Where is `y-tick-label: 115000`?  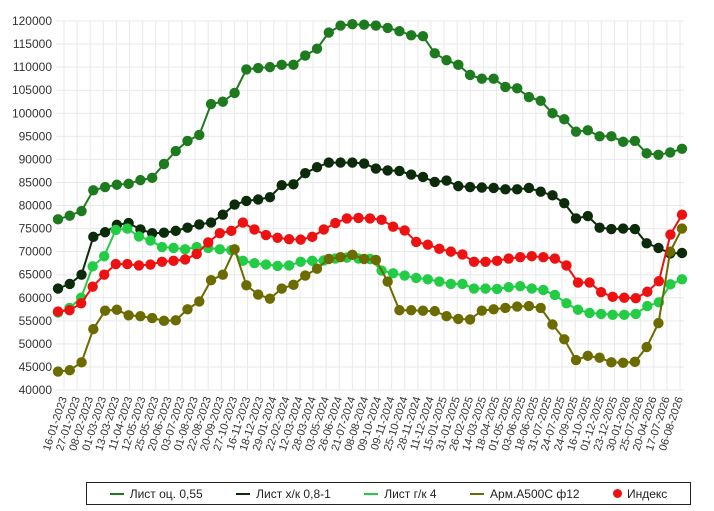 y-tick-label: 115000 is located at coordinates (32, 44).